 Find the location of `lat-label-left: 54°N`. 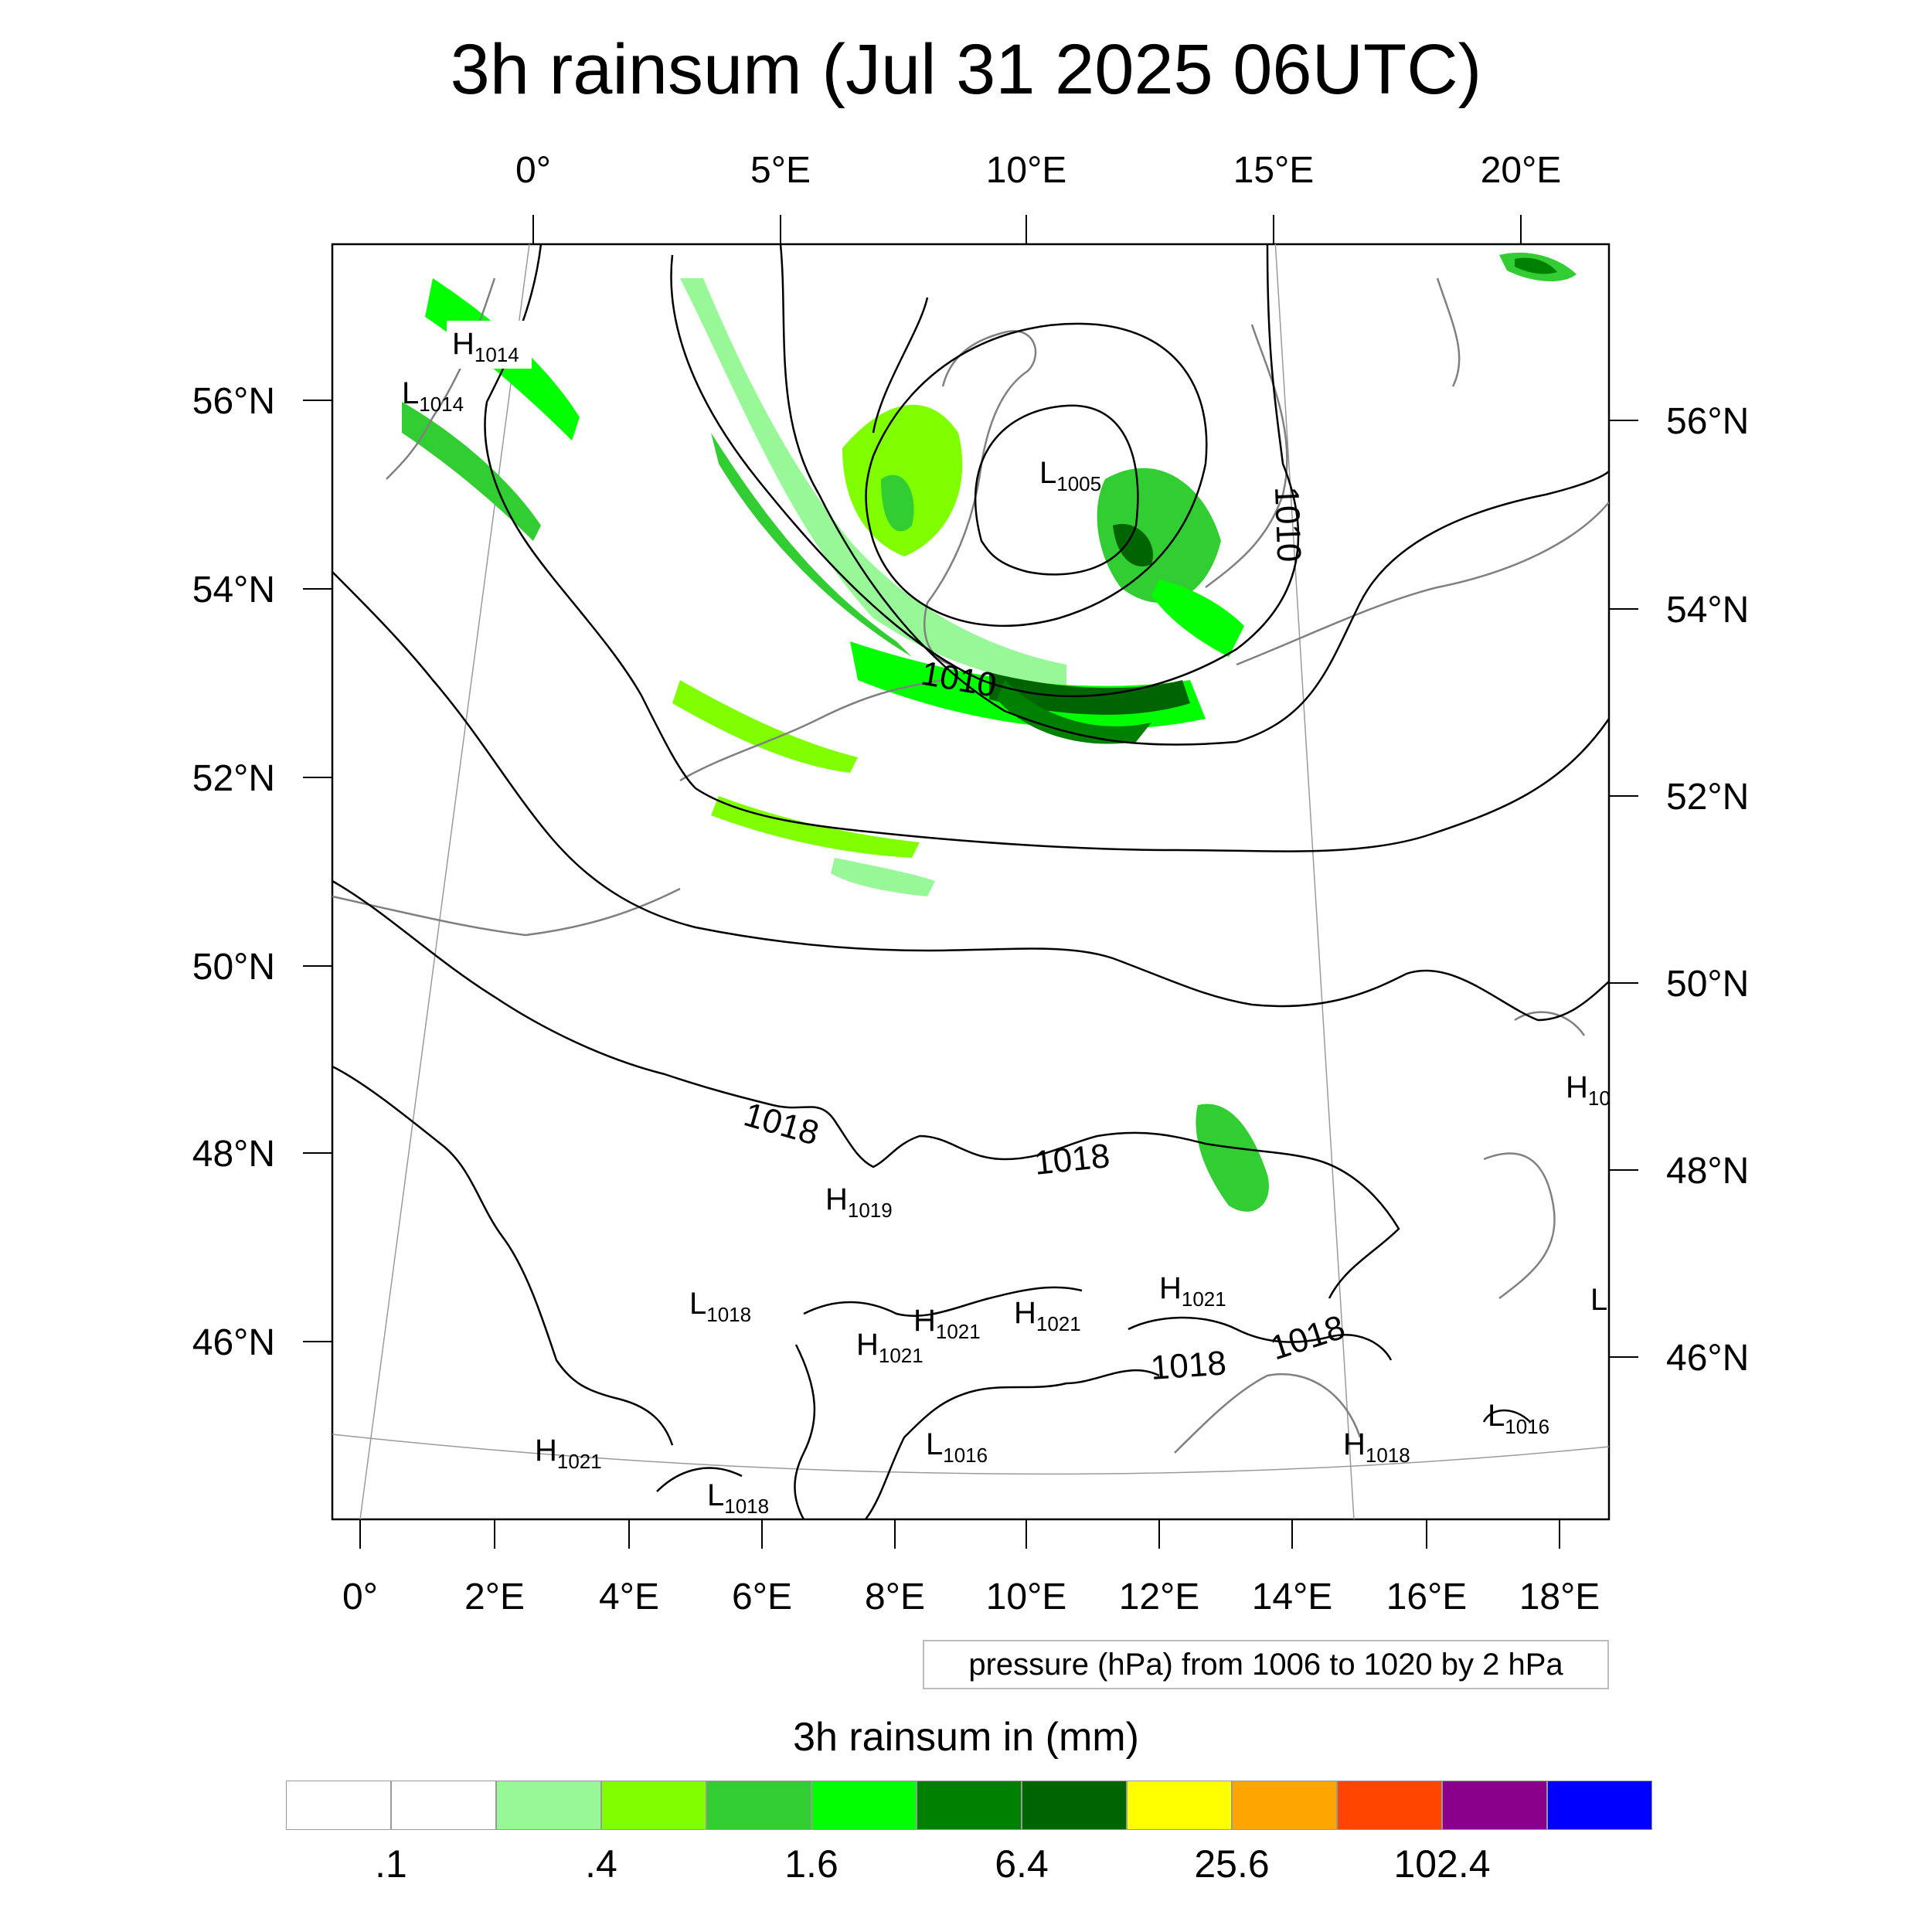

lat-label-left: 54°N is located at coordinates (234, 590).